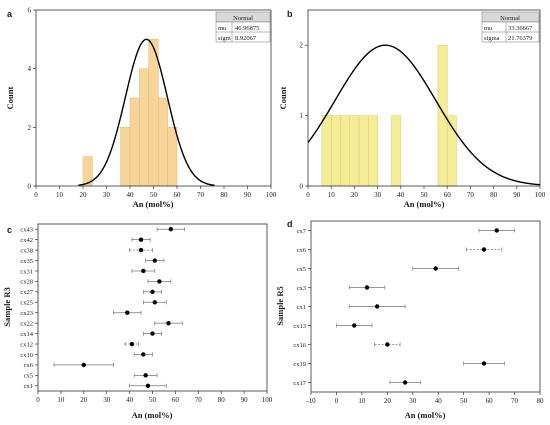 Image resolution: width=550 pixels, height=425 pixels. What do you see at coordinates (26, 261) in the screenshot?
I see `c-category-label: cx35` at bounding box center [26, 261].